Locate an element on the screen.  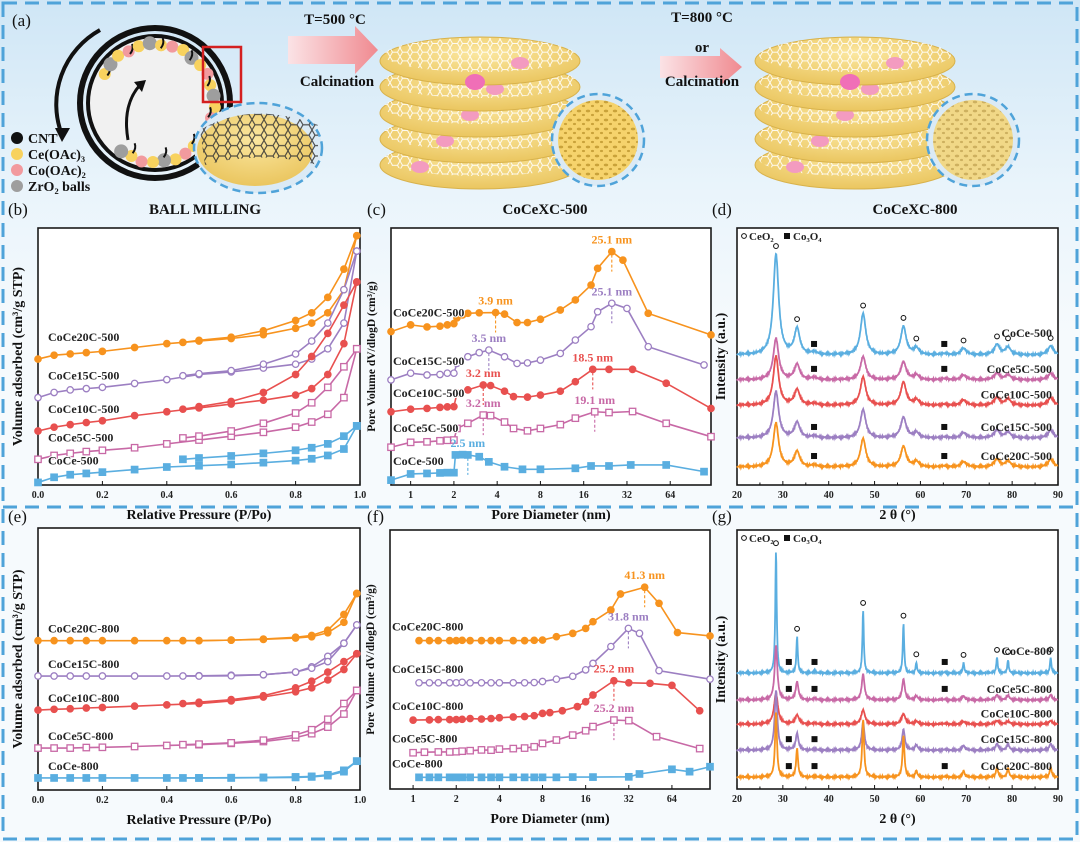
legend-item-label: Co(OAc)₂ is located at coordinates (57, 171).